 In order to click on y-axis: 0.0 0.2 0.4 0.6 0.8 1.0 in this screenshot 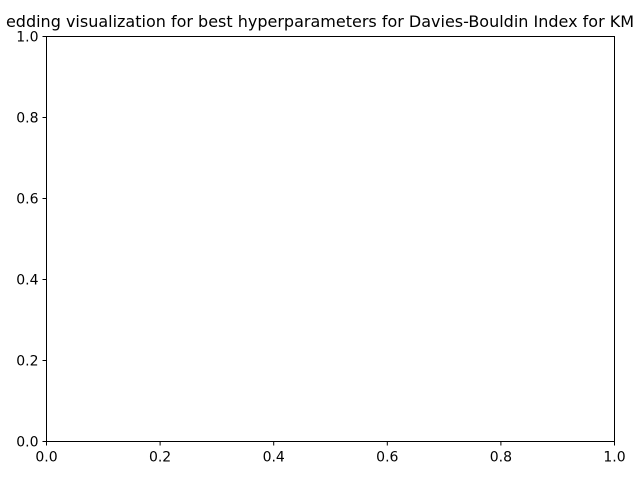, I will do `click(31, 240)`.